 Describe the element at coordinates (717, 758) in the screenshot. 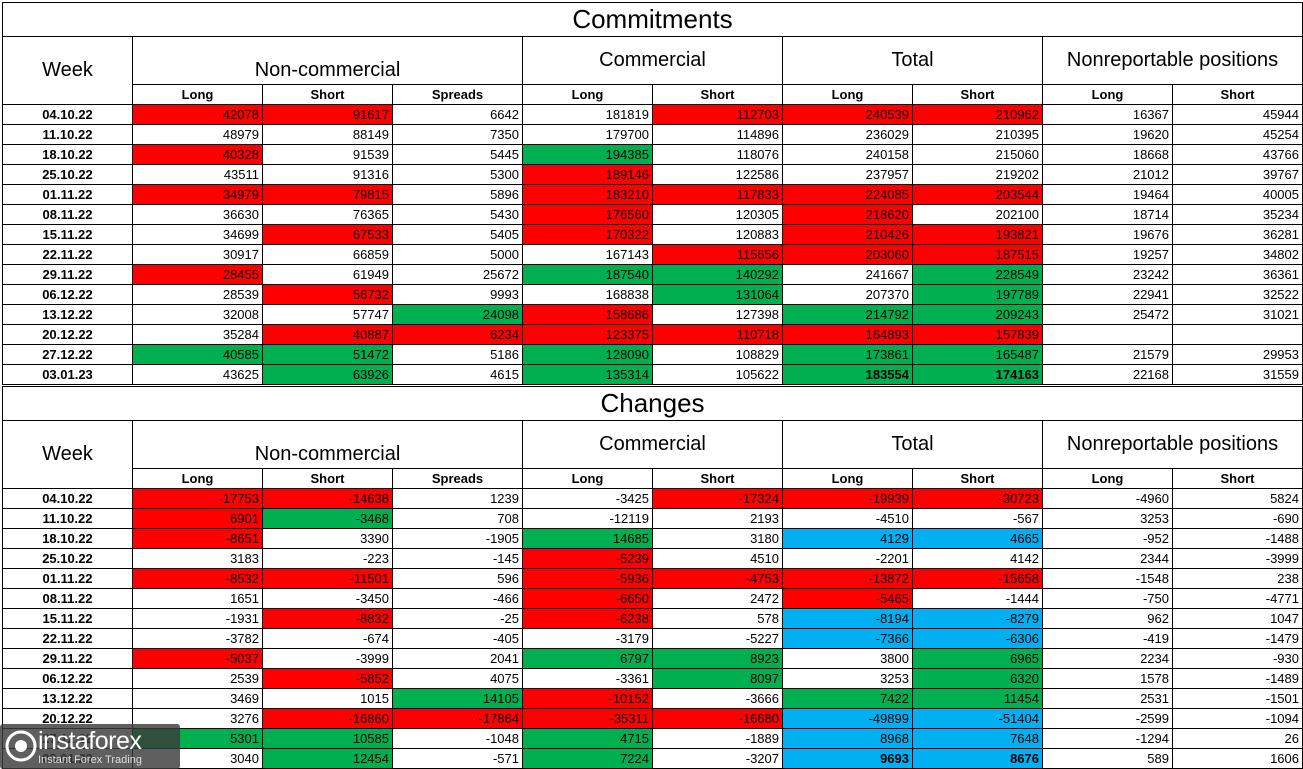

I see `value-cell: -3207` at that location.